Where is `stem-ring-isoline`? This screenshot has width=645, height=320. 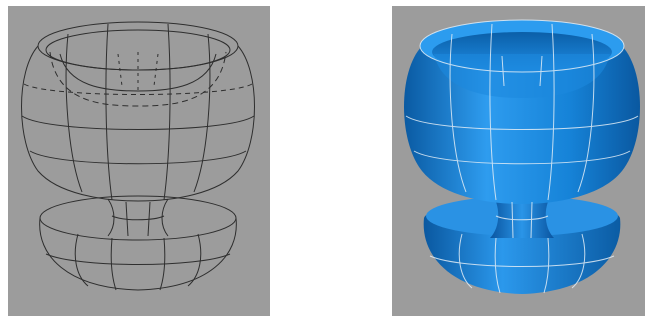
stem-ring-isoline is located at coordinates (522, 218).